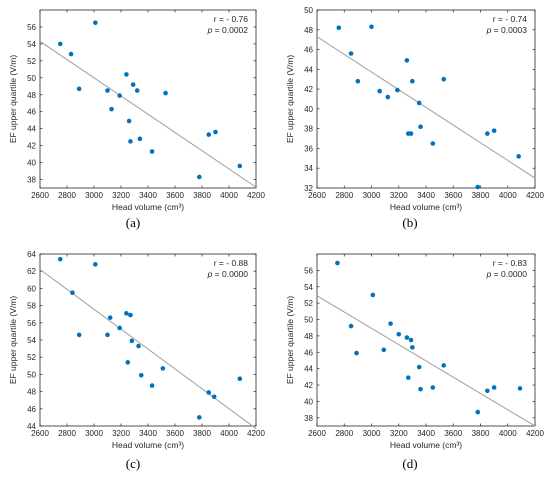 This screenshot has height=479, width=550. Describe the element at coordinates (133, 463) in the screenshot. I see `panel-label: (c)` at that location.